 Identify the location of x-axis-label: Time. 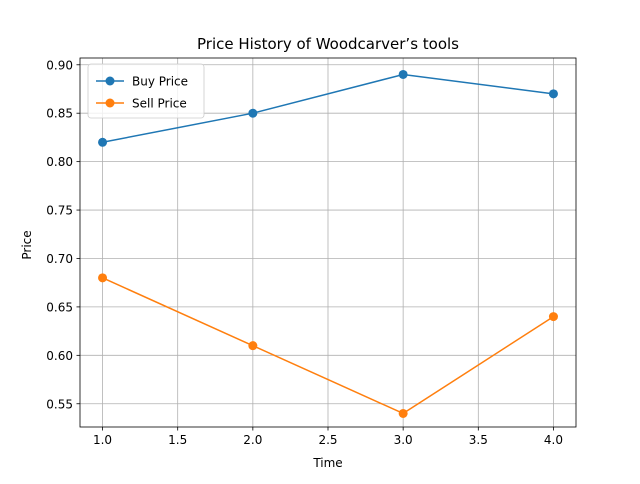
(327, 463).